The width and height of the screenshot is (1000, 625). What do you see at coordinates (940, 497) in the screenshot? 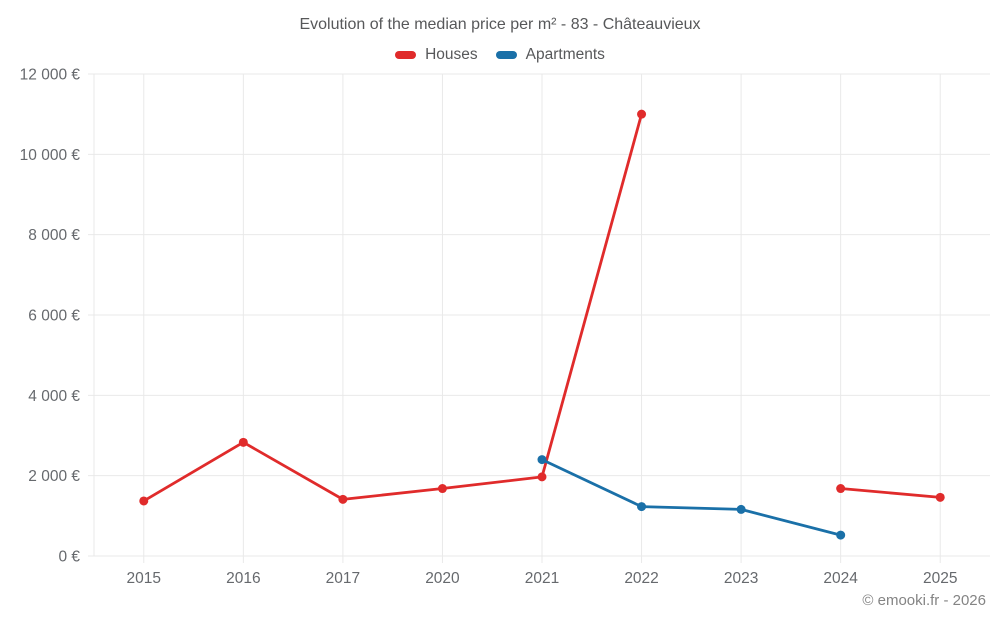
I see `data-point-houses-2025` at bounding box center [940, 497].